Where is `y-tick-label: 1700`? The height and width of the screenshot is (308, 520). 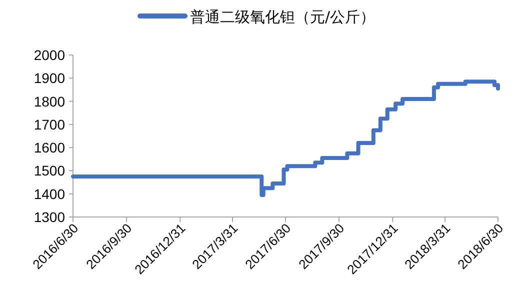 y-tick-label: 1700 is located at coordinates (50, 124).